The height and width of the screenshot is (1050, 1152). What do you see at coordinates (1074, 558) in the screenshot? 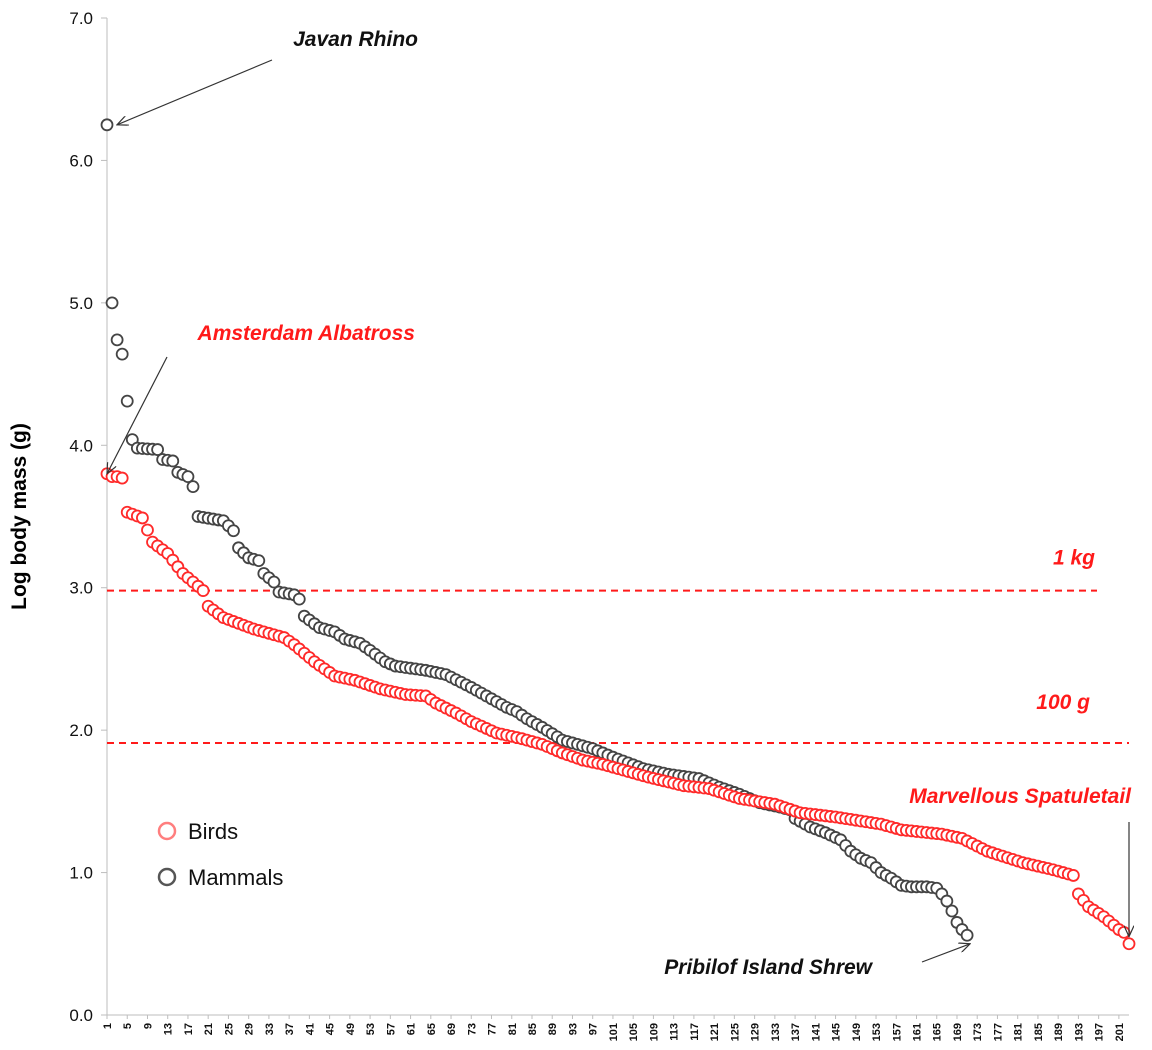
I see `reference-line-label: 1 kg` at bounding box center [1074, 558].